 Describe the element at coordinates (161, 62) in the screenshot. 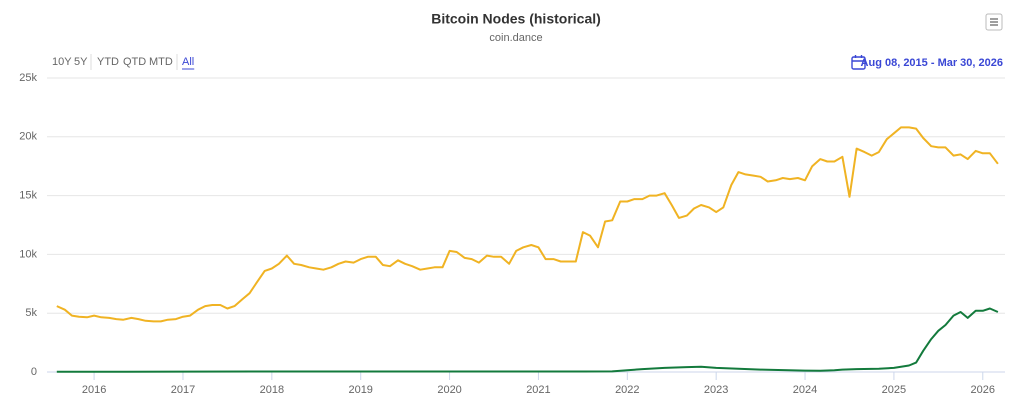

I see `range-button: MTD` at that location.